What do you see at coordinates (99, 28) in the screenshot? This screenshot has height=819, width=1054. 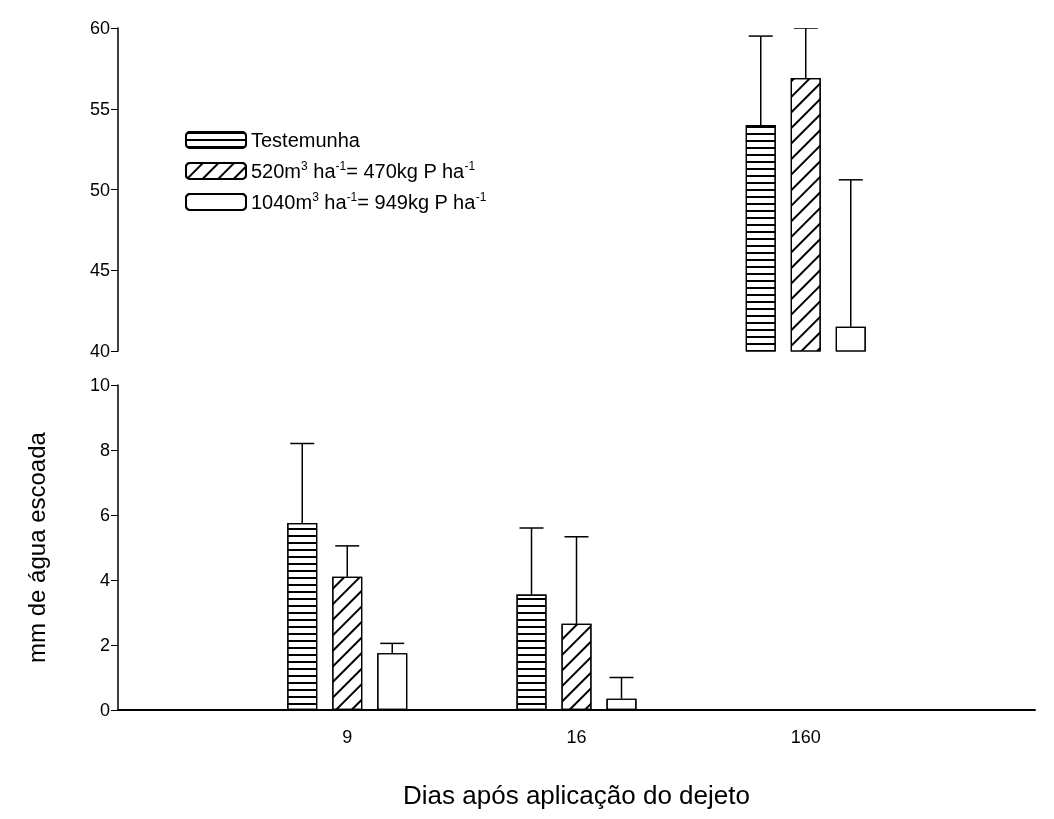 I see `y-tick-label: 60` at bounding box center [99, 28].